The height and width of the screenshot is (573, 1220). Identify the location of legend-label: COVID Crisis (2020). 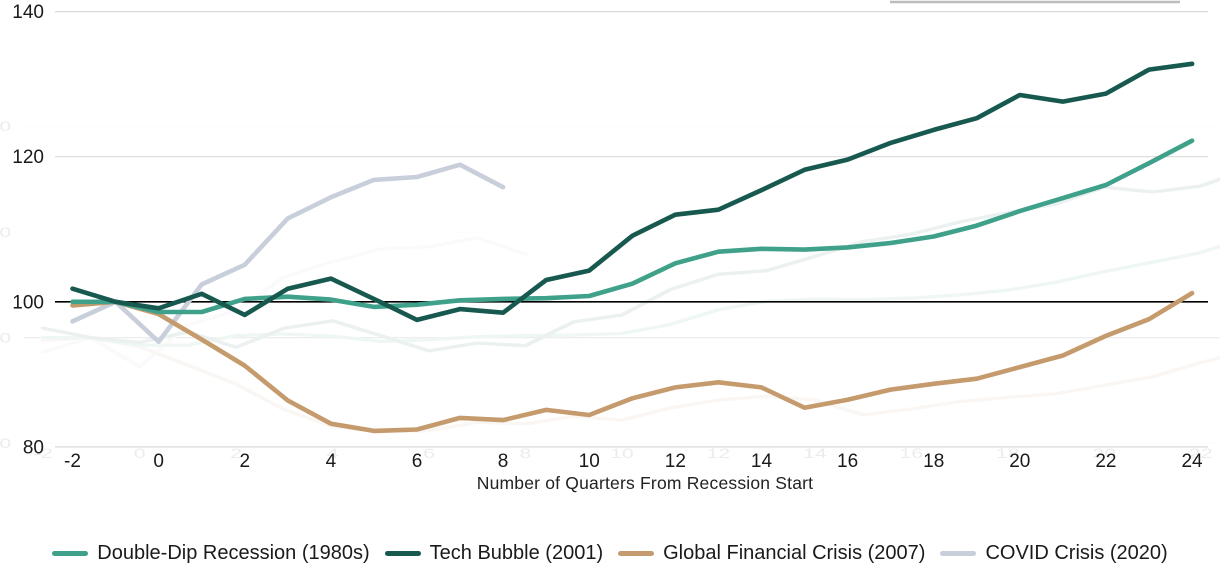
(1076, 552).